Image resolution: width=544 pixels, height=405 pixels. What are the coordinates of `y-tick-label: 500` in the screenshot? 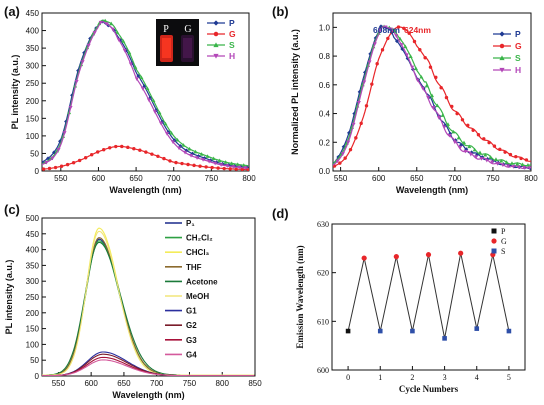 It's located at (33, 218).